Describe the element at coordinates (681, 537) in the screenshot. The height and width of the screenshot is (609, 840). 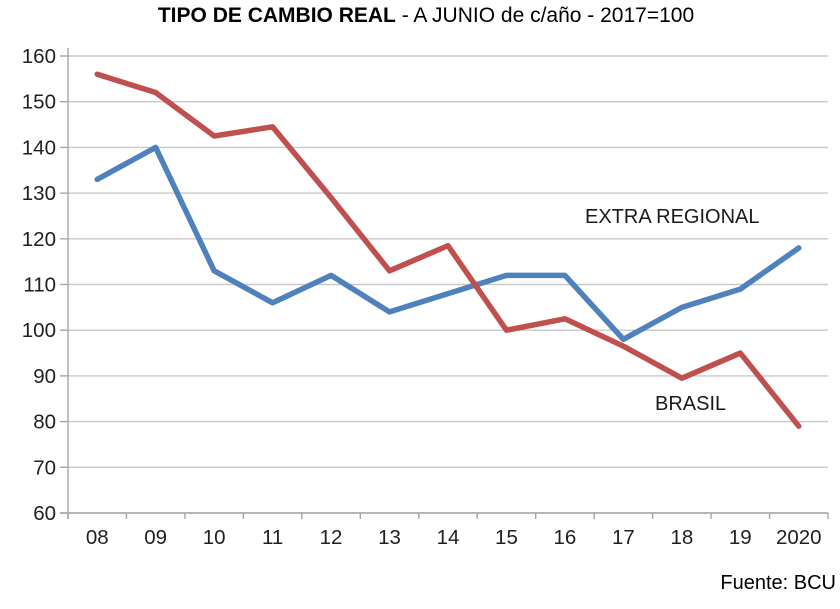
I see `x-axis-tick-label: 18` at that location.